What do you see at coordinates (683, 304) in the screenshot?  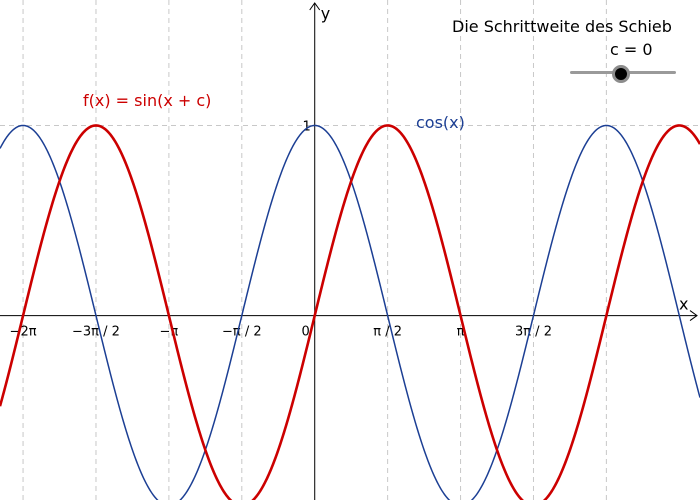 I see `x-axis-label: x` at bounding box center [683, 304].